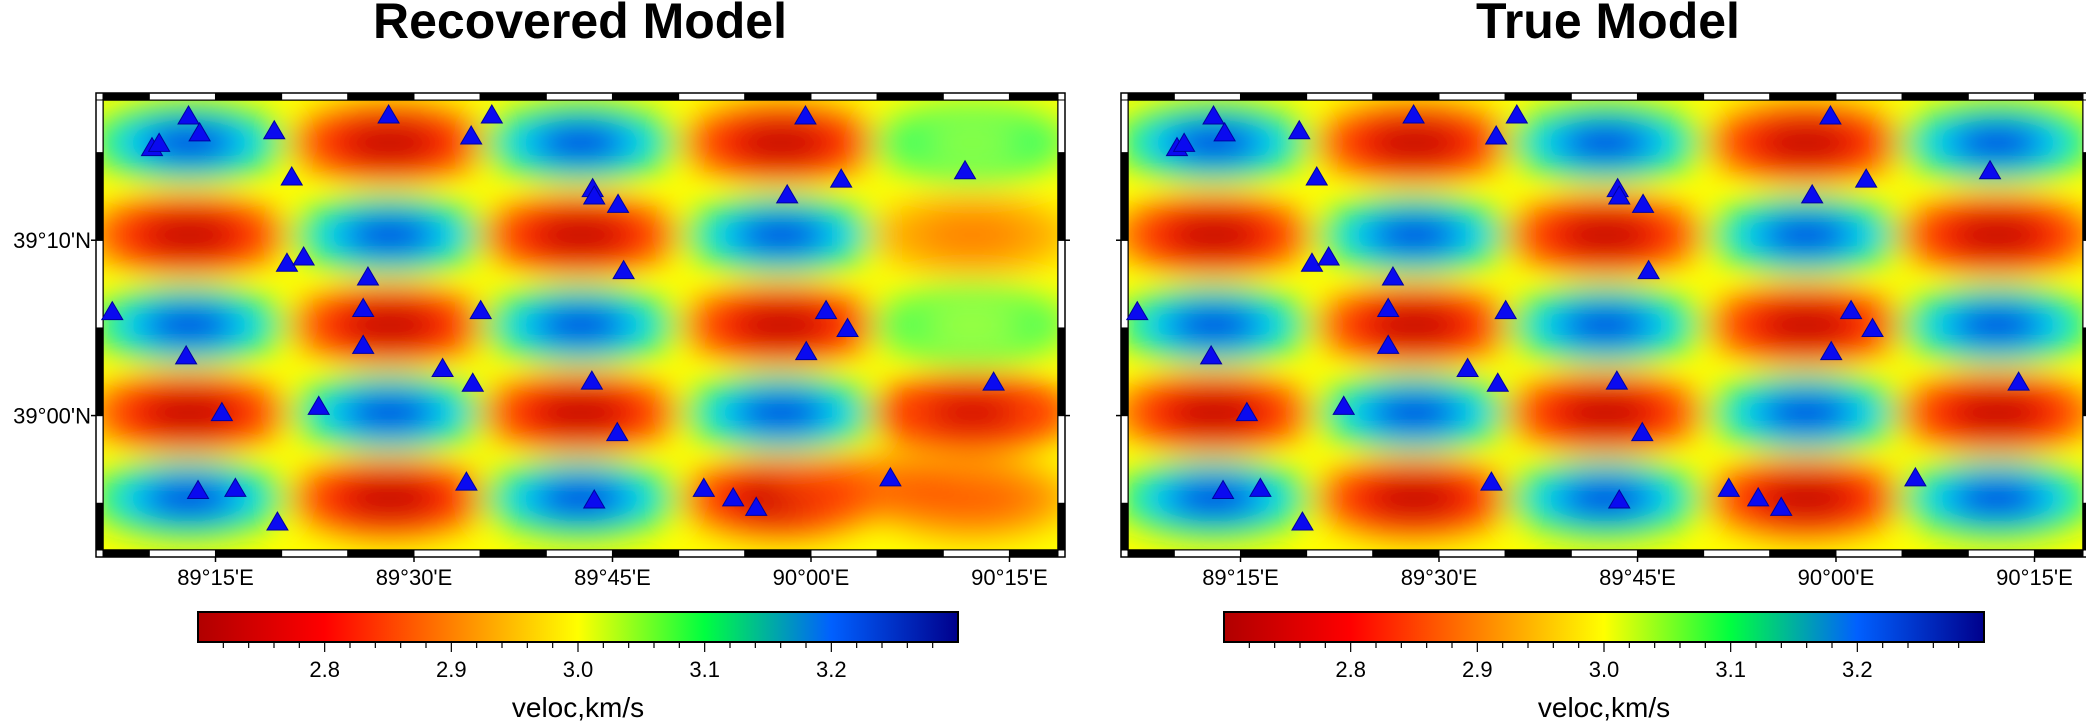  I want to click on colorbar: 2.8 2.9 3.0 3.1 3.2 veloc,km/s, so click(578, 667).